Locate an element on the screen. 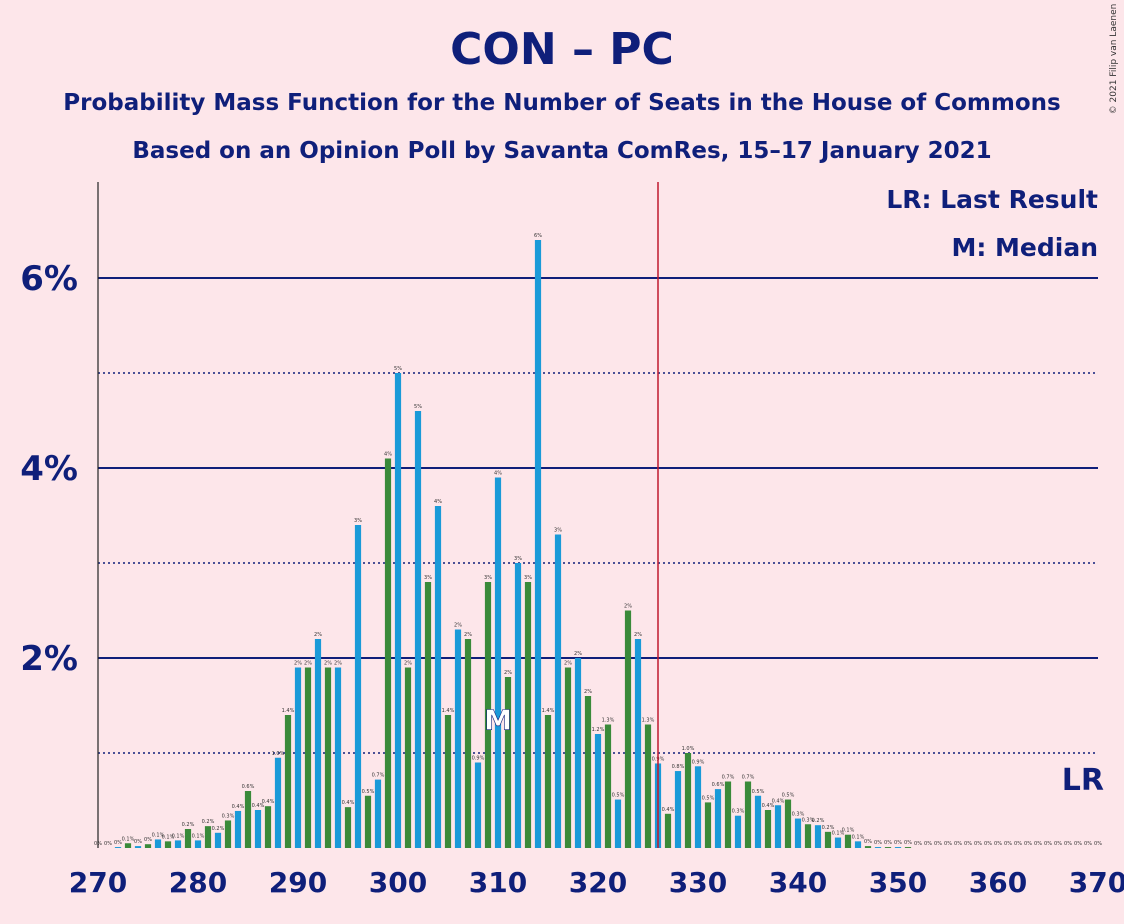 This screenshot has width=1124, height=924. y-tick-label: 4% is located at coordinates (49, 469).